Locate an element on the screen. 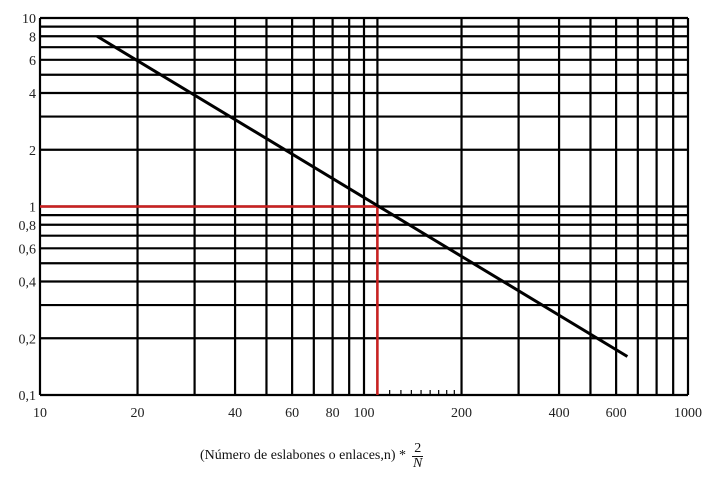  y-tick-label: 6 is located at coordinates (32, 61).